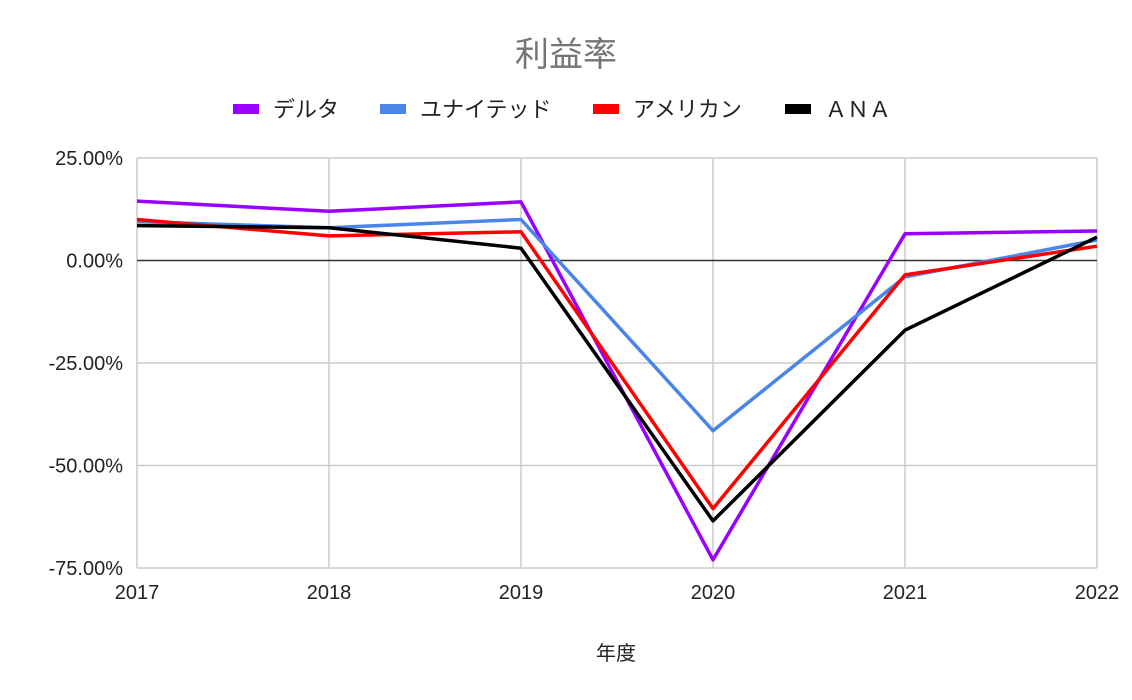  I want to click on x-tick-label: 2022, so click(1097, 593).